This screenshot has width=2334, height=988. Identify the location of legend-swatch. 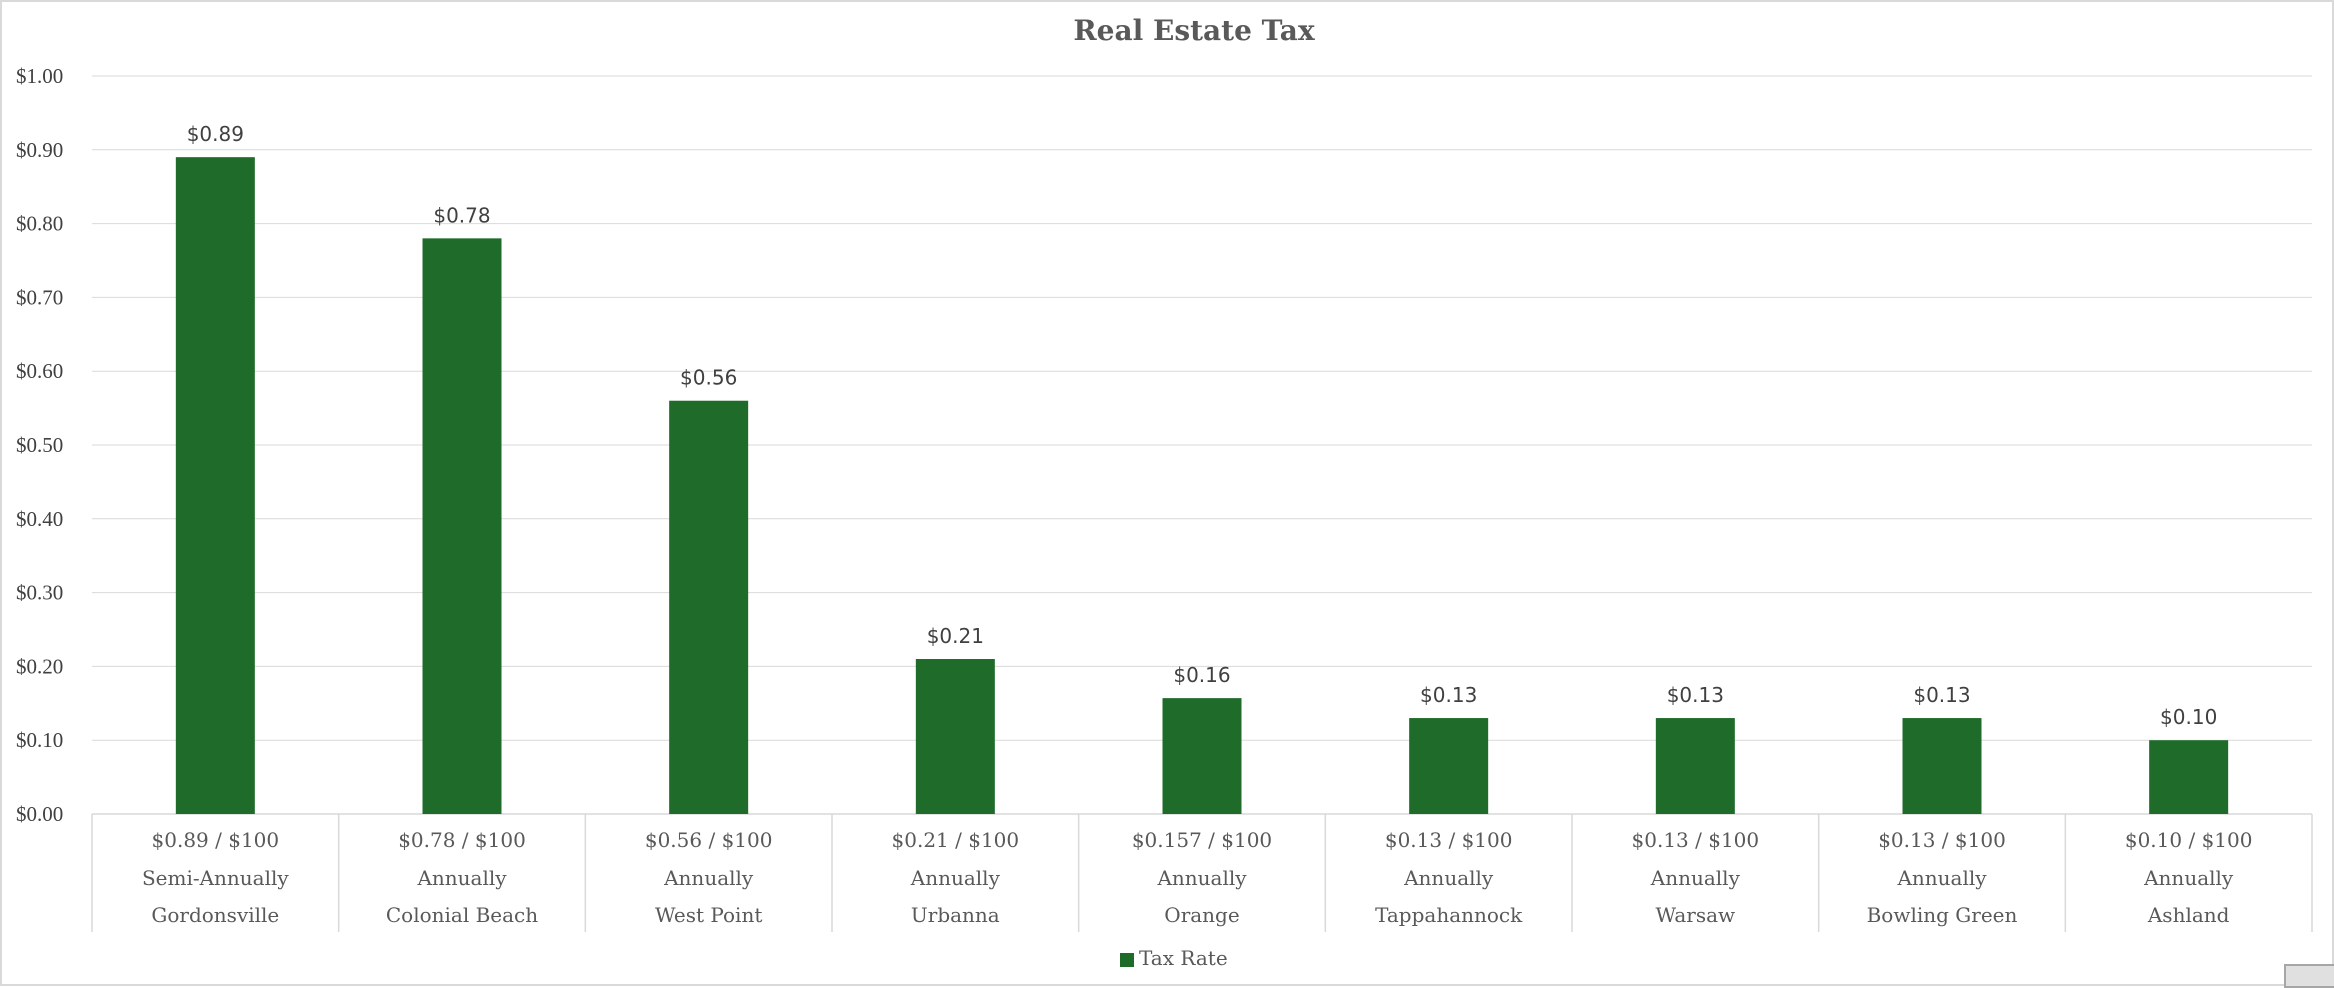
(1127, 960).